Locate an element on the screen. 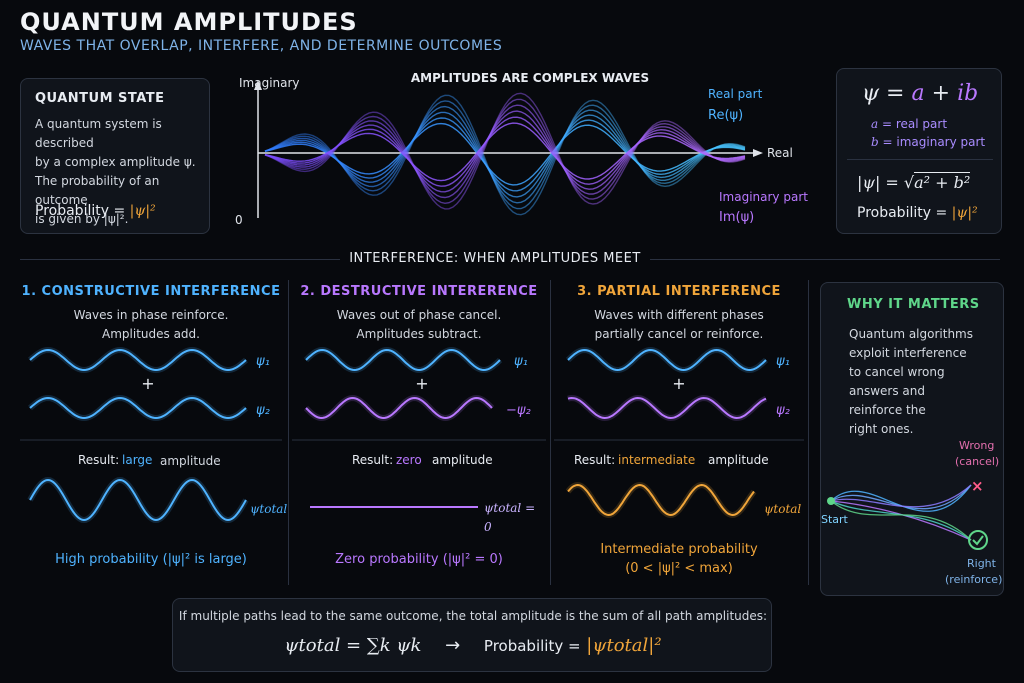 The height and width of the screenshot is (683, 1024). constructive-result-word: large is located at coordinates (137, 460).